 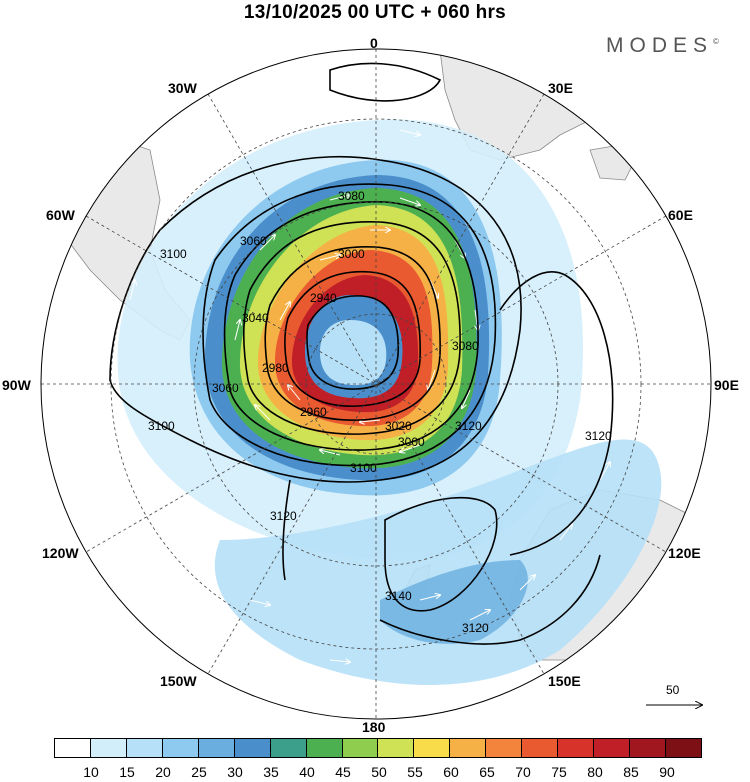 What do you see at coordinates (17, 385) in the screenshot?
I see `lon-label-90w: 90W` at bounding box center [17, 385].